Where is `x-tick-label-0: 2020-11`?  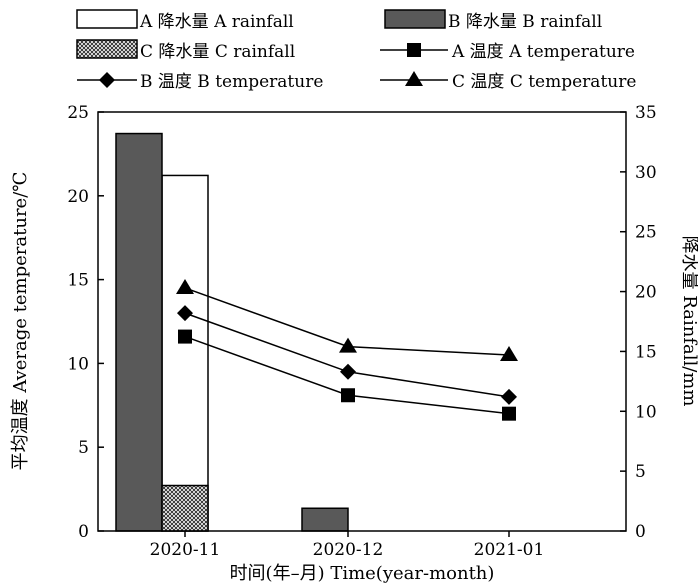 x-tick-label-0: 2020-11 is located at coordinates (185, 550).